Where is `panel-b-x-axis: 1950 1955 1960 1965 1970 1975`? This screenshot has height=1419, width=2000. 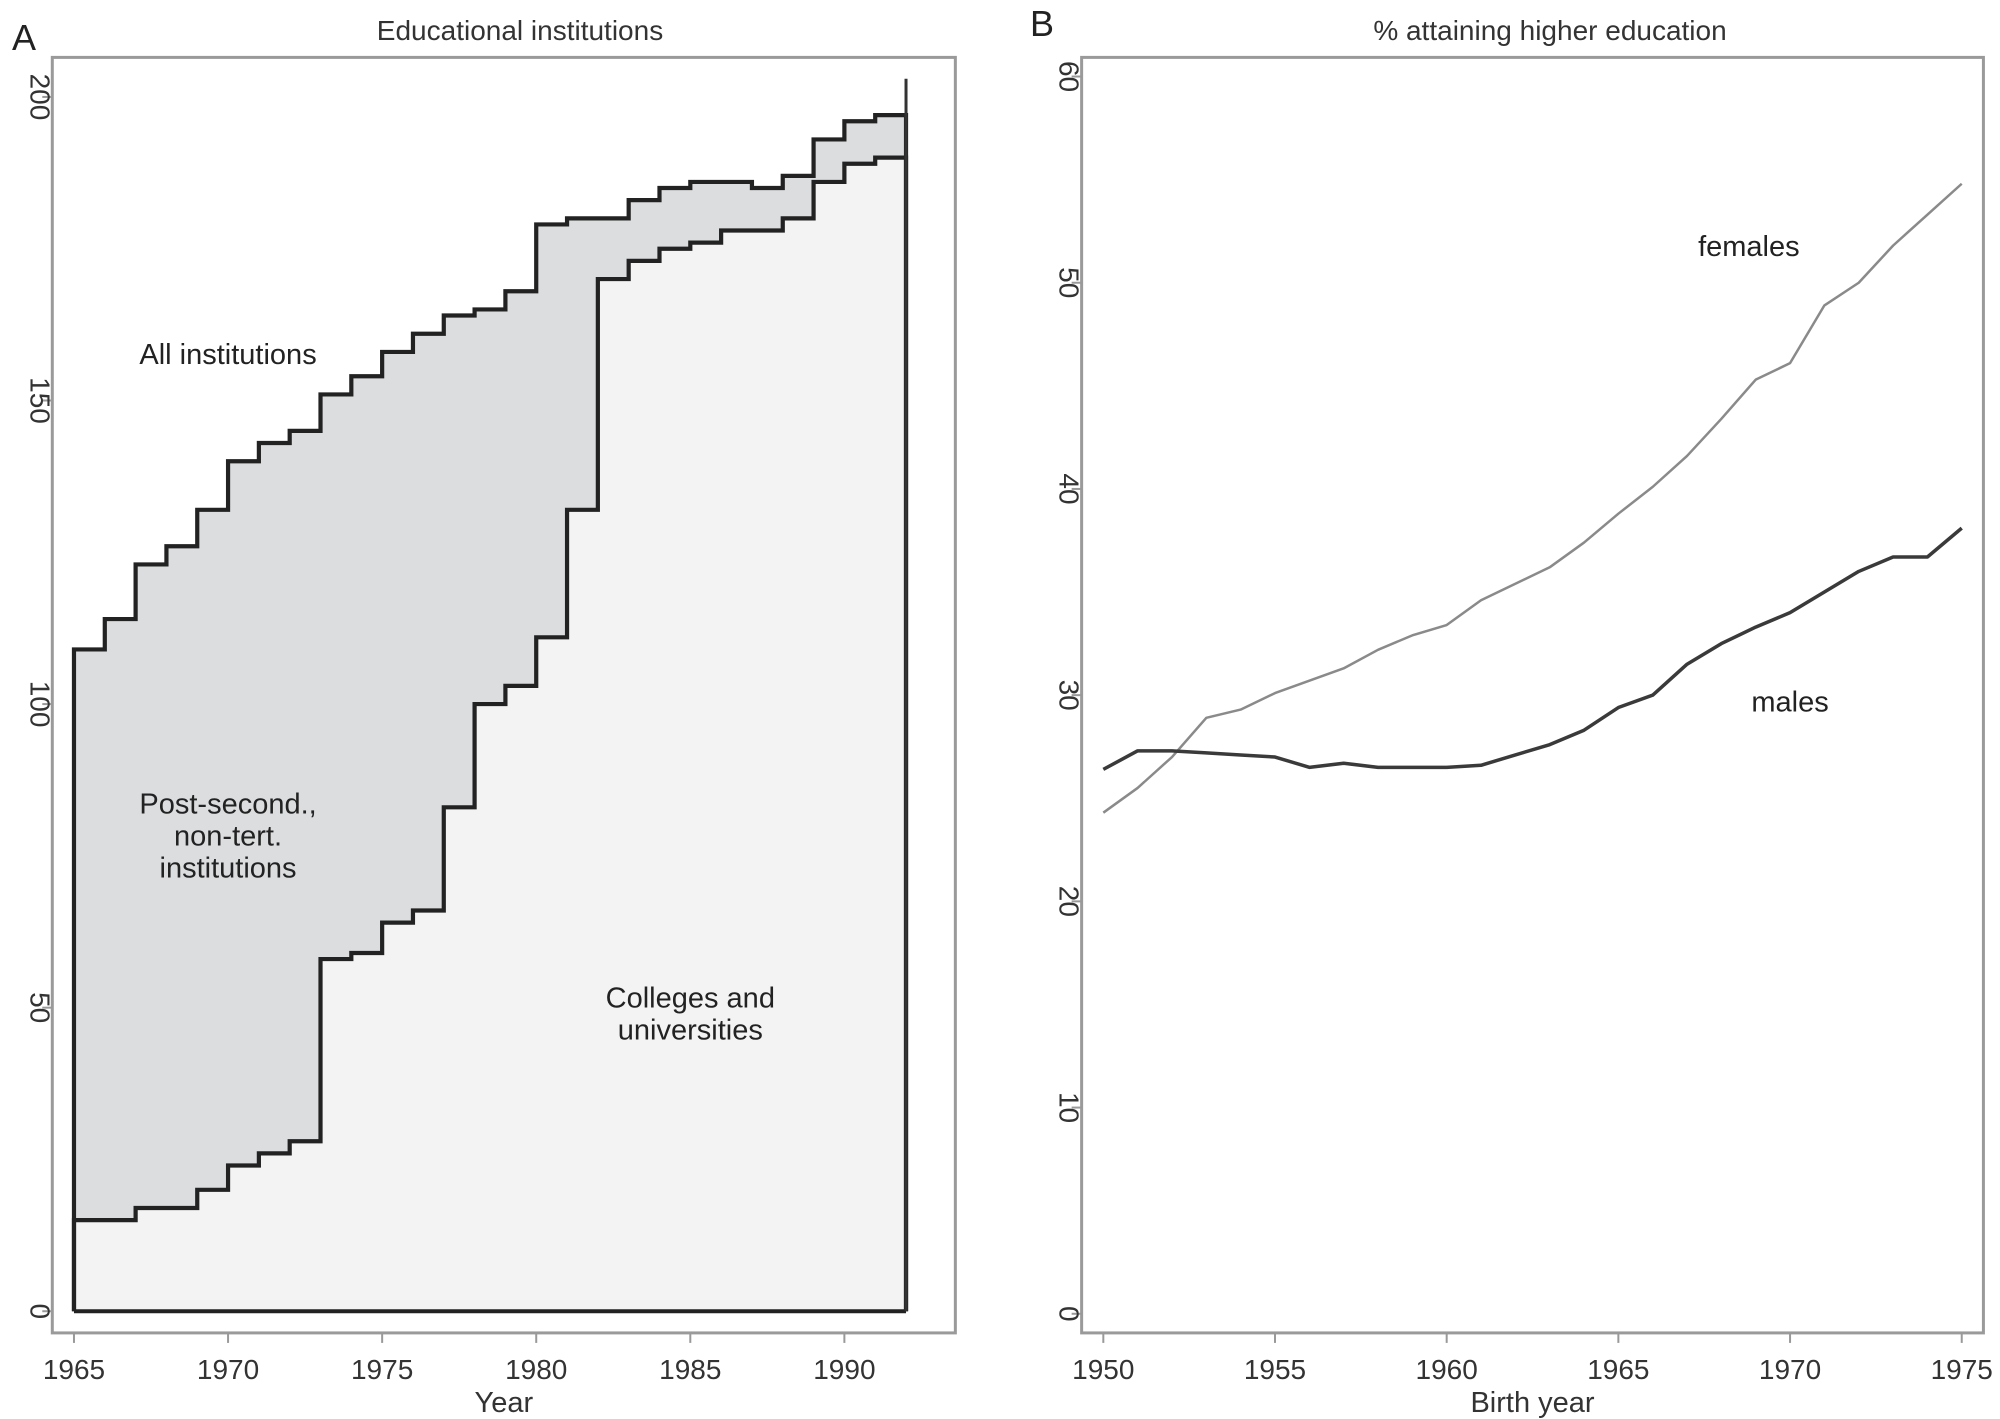
panel-b-x-axis: 1950 1955 1960 1965 1970 1975 is located at coordinates (1532, 1358).